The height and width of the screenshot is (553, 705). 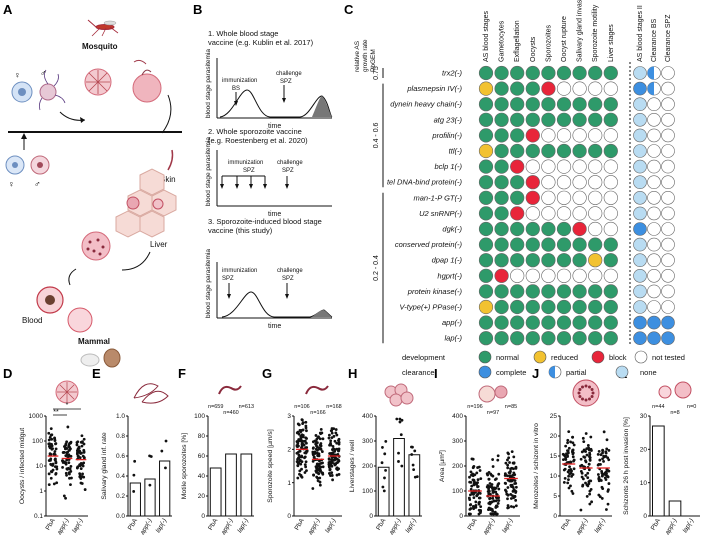 What do you see at coordinates (554, 416) in the screenshot?
I see `y-tick-label: 25` at bounding box center [554, 416].